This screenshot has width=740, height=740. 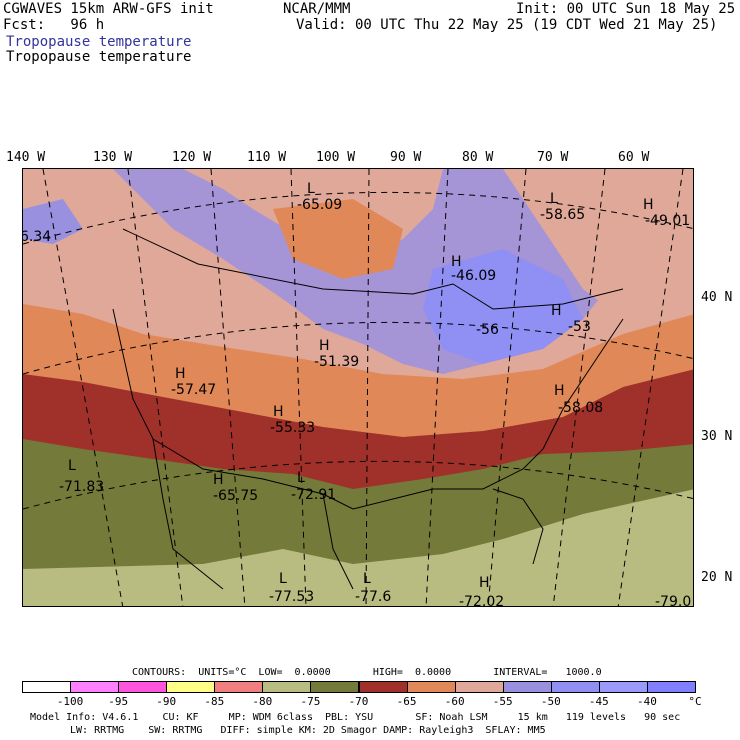 What do you see at coordinates (214, 701) in the screenshot?
I see `colorbar-tick-label: -85` at bounding box center [214, 701].